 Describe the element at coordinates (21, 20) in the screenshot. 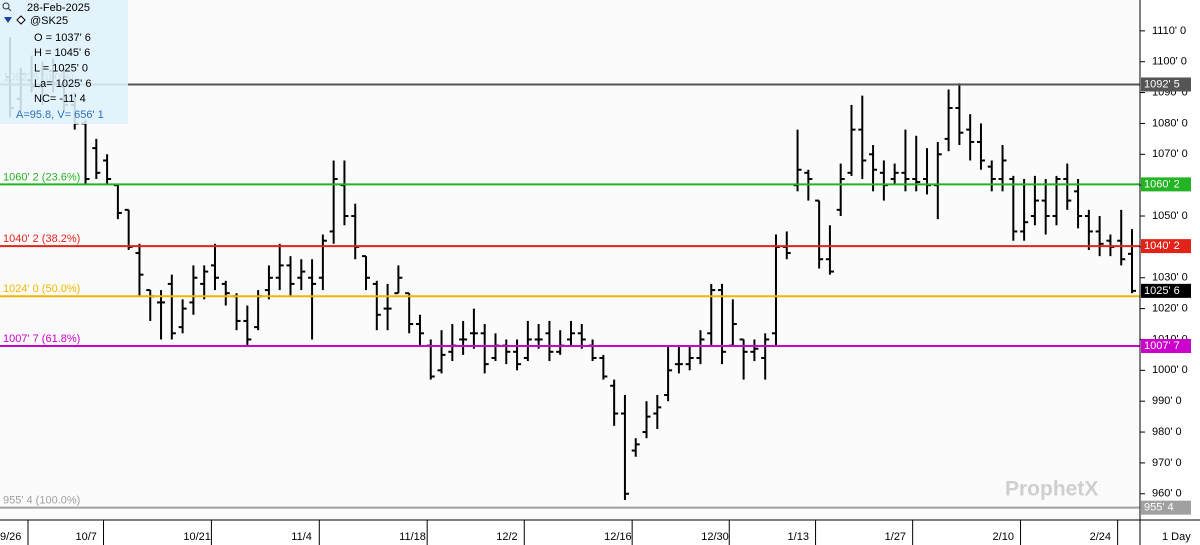

I see `diamond-icon` at that location.